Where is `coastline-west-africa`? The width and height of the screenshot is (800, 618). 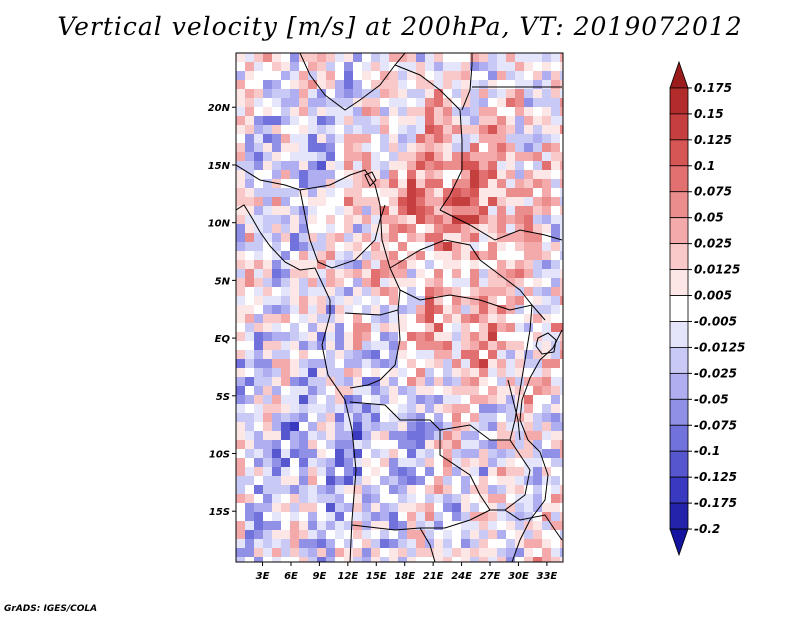
coastline-west-africa is located at coordinates (296, 383).